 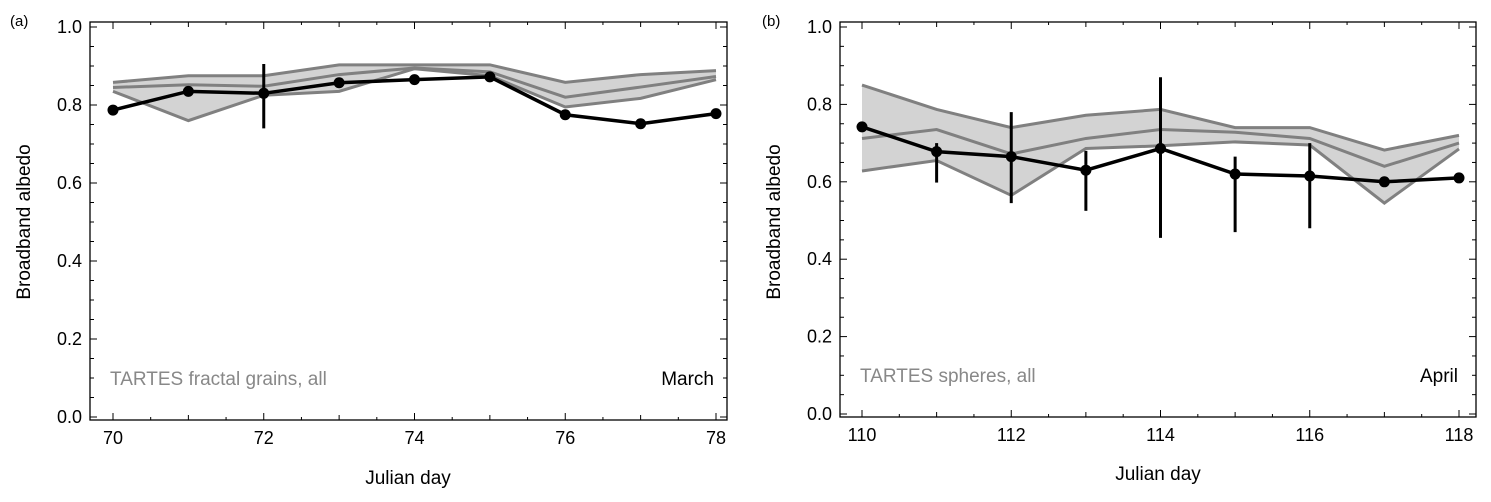 I want to click on annotation-month: April, so click(x=1439, y=376).